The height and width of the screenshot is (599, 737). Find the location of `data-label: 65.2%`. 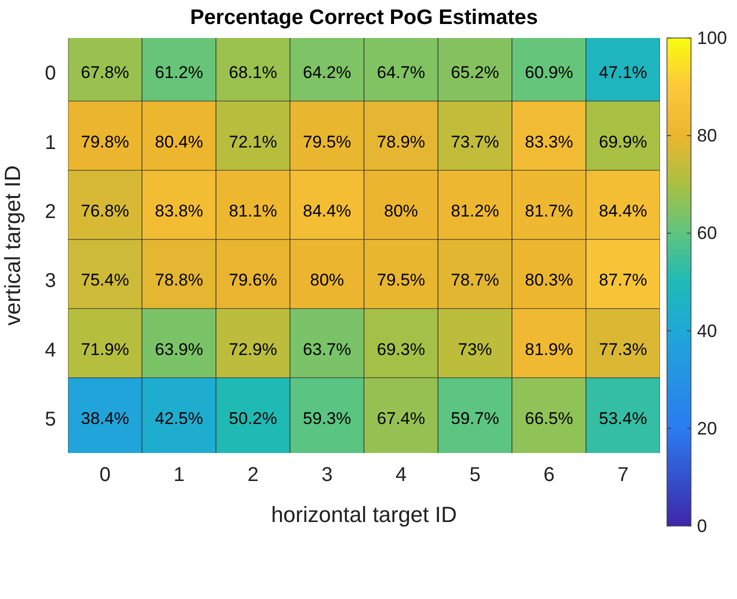

data-label: 65.2% is located at coordinates (475, 72).